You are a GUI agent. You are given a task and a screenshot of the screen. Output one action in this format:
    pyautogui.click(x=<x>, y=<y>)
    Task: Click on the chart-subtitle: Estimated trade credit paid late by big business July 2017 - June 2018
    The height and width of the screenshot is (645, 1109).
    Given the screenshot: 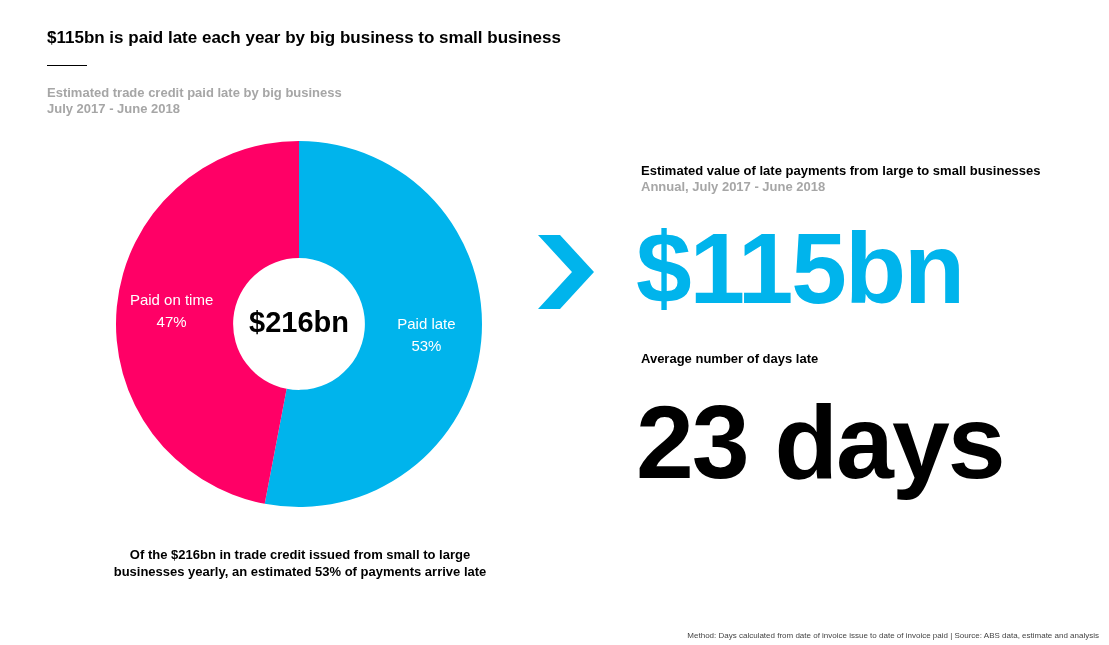 What is the action you would take?
    pyautogui.click(x=194, y=101)
    